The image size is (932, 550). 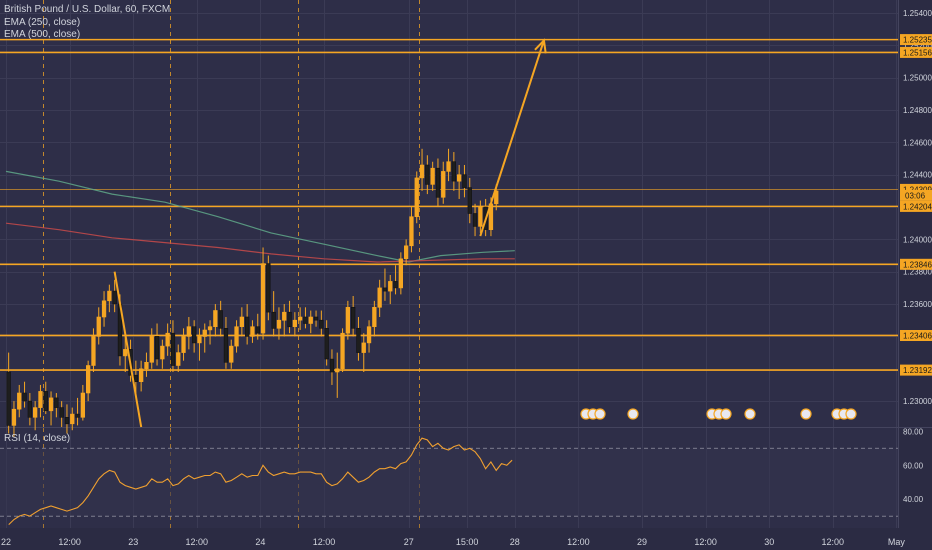 I want to click on time-tick-label: 27, so click(x=409, y=542).